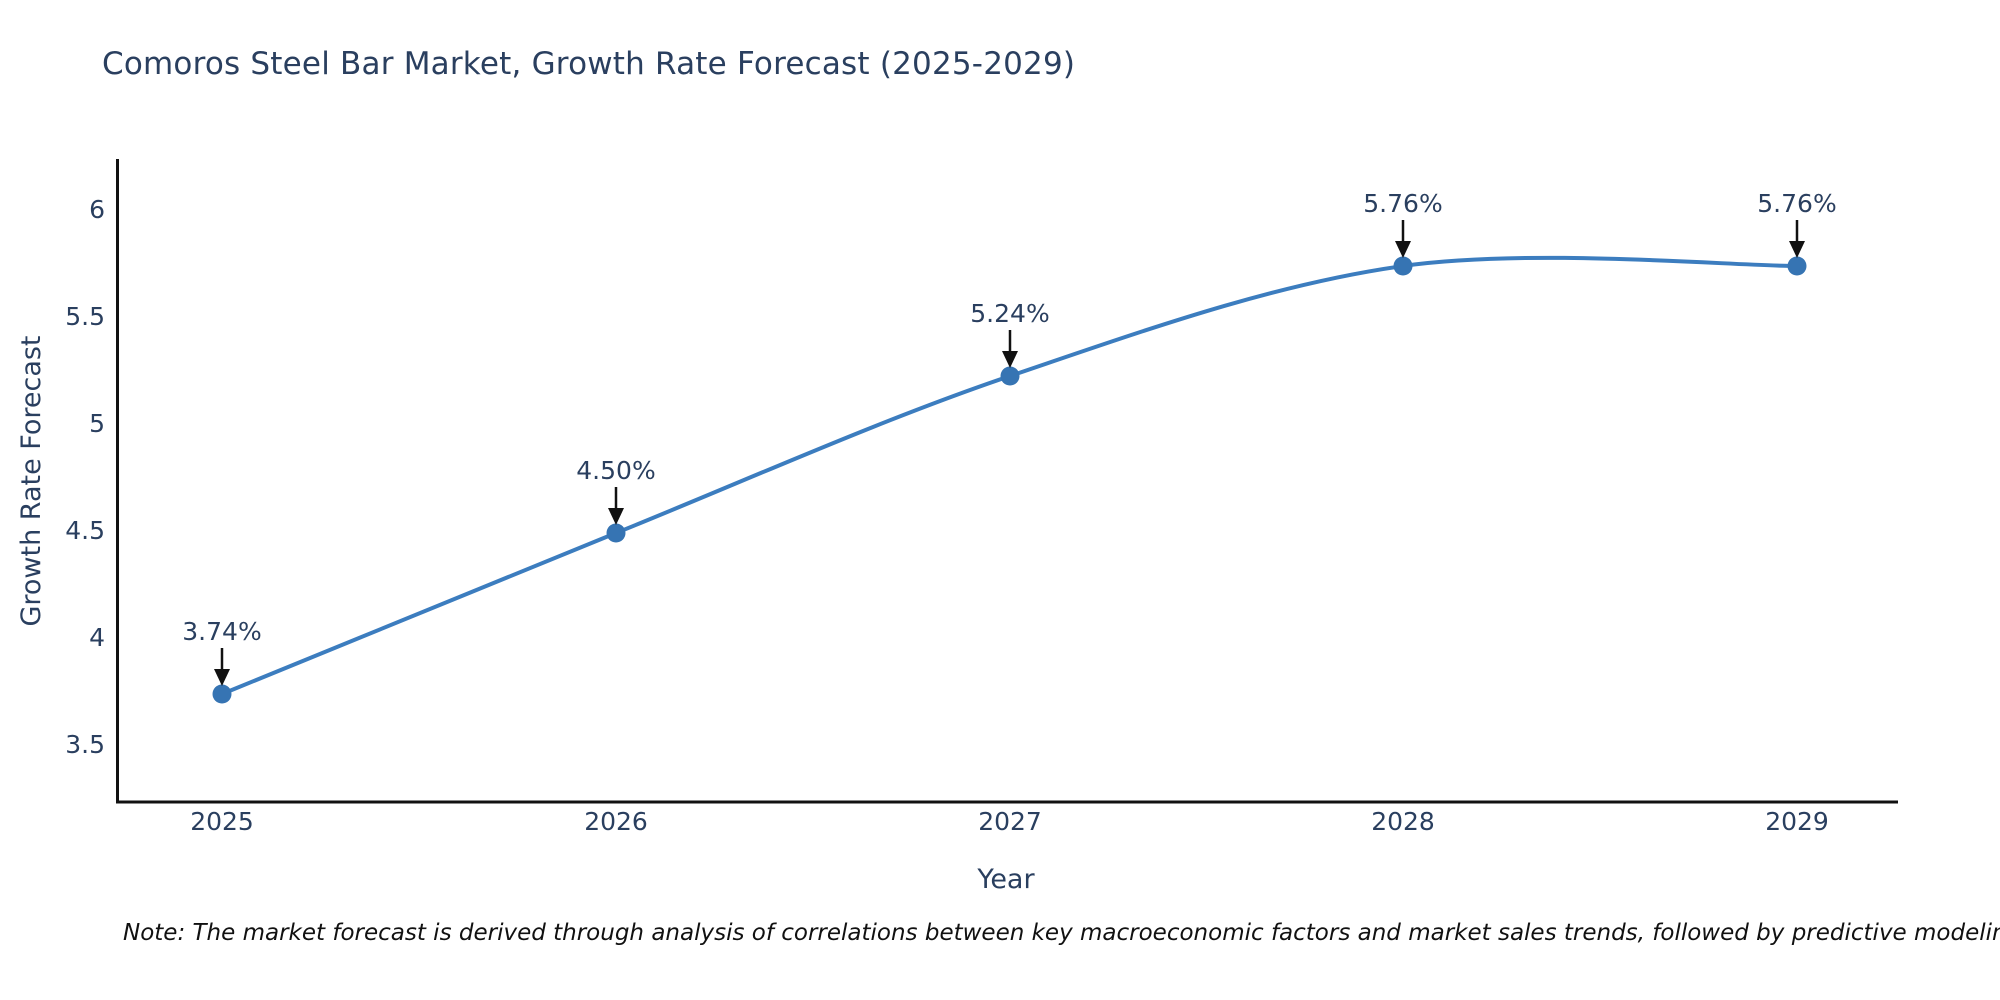 Image resolution: width=2000 pixels, height=1000 pixels. What do you see at coordinates (616, 506) in the screenshot?
I see `annotation-arrow-2026` at bounding box center [616, 506].